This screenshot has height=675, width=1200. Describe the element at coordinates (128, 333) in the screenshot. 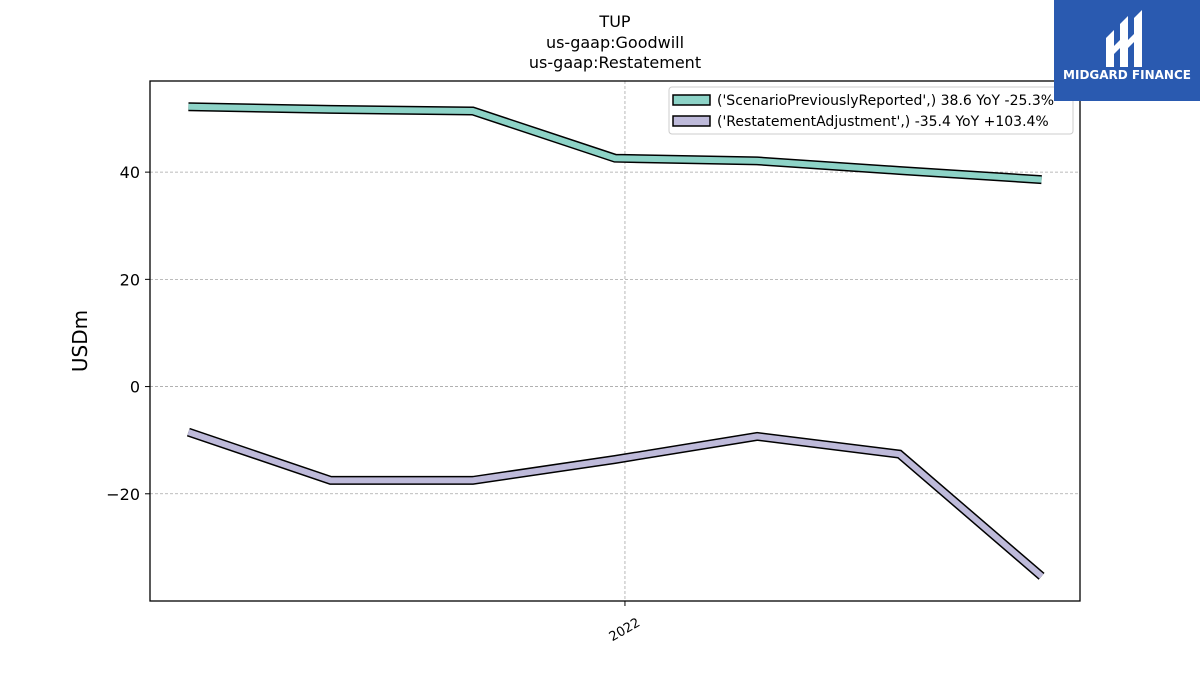

I see `y-axis: 40 20 0 −20` at that location.